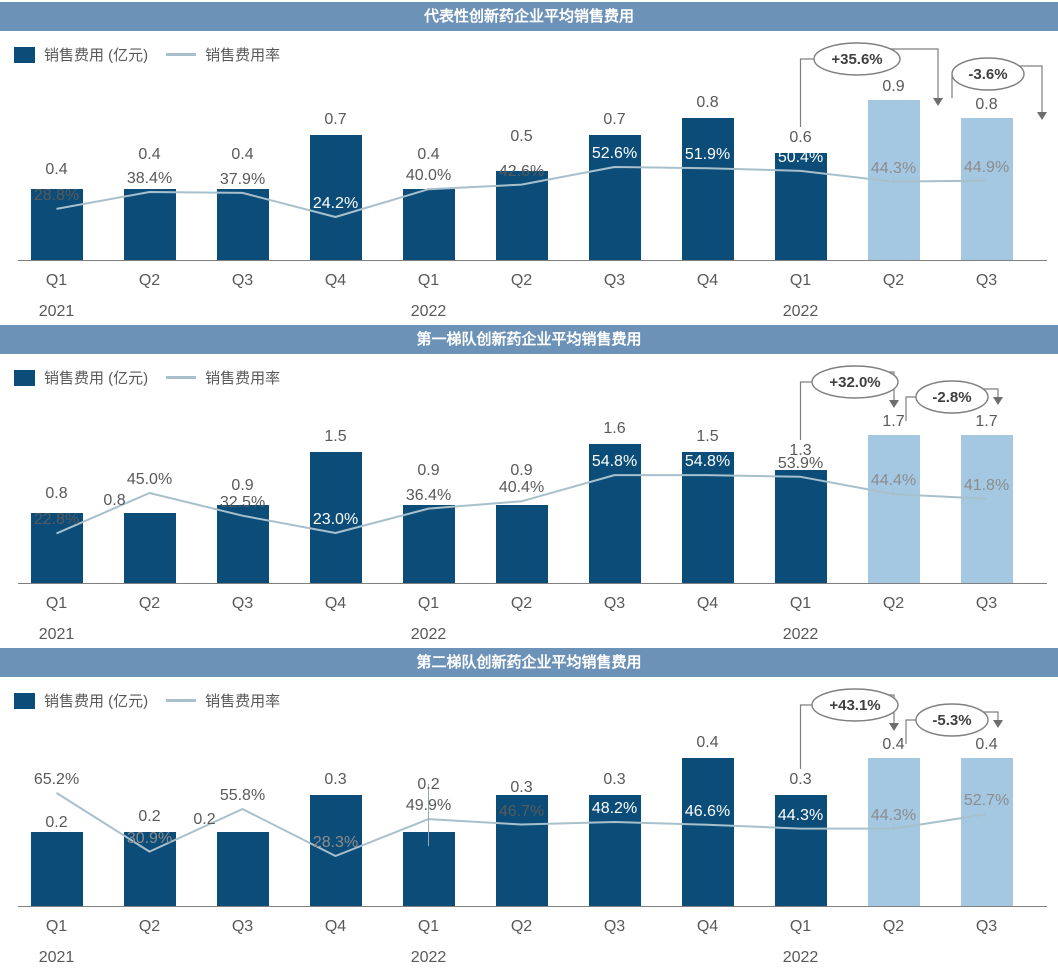 The width and height of the screenshot is (1058, 971). What do you see at coordinates (428, 495) in the screenshot?
I see `line-pct-label: 36.4%` at bounding box center [428, 495].